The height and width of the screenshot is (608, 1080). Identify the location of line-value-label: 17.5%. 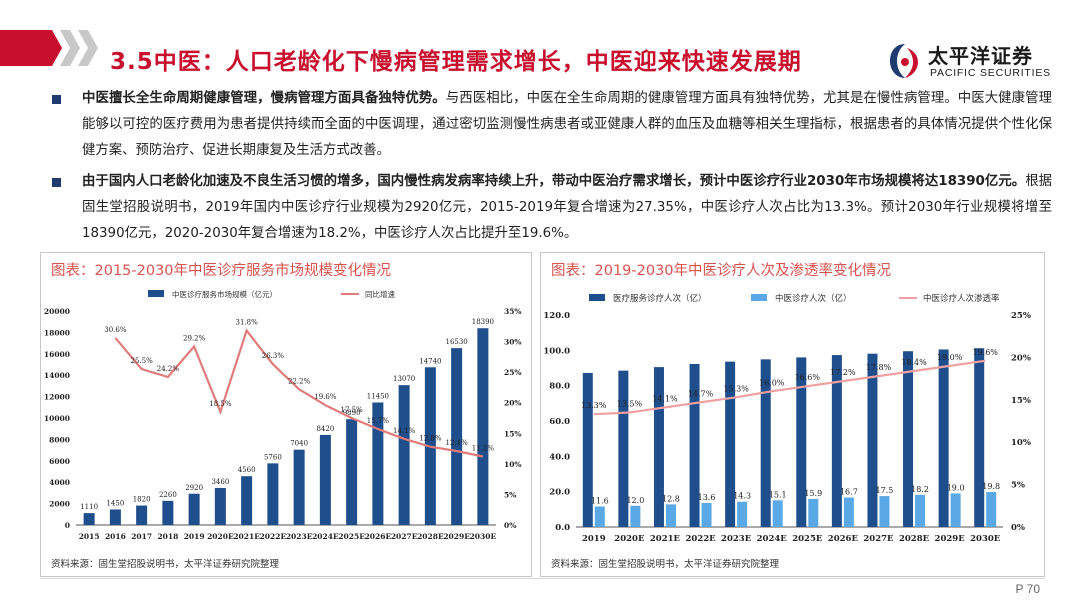
(352, 410).